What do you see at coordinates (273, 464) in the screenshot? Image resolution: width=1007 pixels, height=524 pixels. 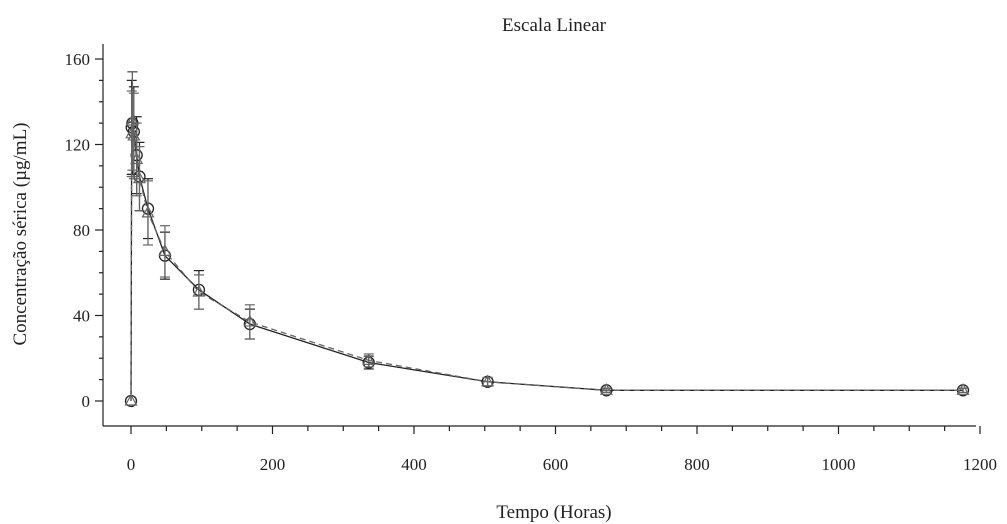 I see `x-tick-label: 200` at bounding box center [273, 464].